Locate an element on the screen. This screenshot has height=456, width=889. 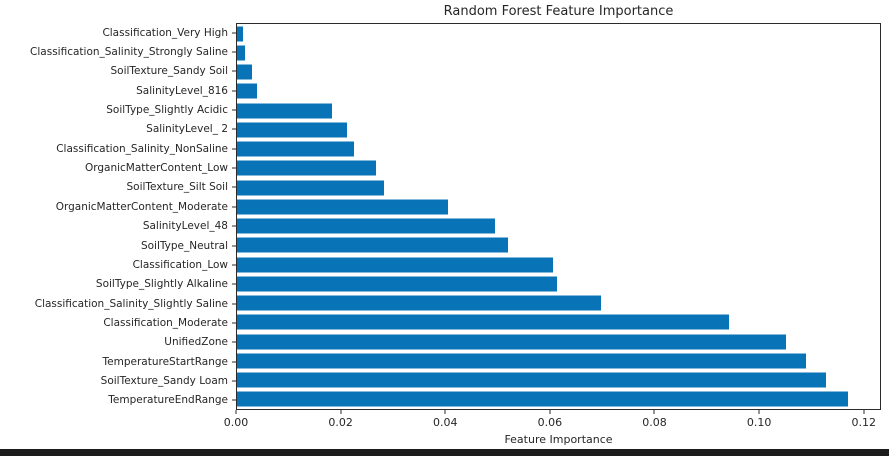
y-tick-label: Classification_Salinity_Strongly Saline is located at coordinates (129, 52).